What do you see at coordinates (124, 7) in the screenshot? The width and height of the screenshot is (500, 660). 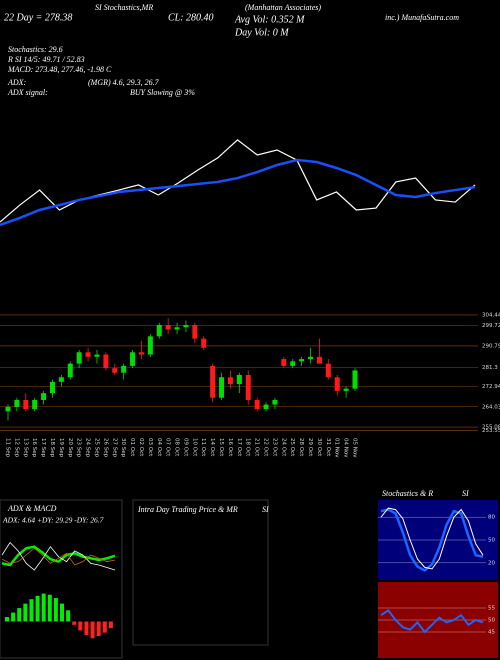 I see `header-text: SI Stochastics,MR` at bounding box center [124, 7].